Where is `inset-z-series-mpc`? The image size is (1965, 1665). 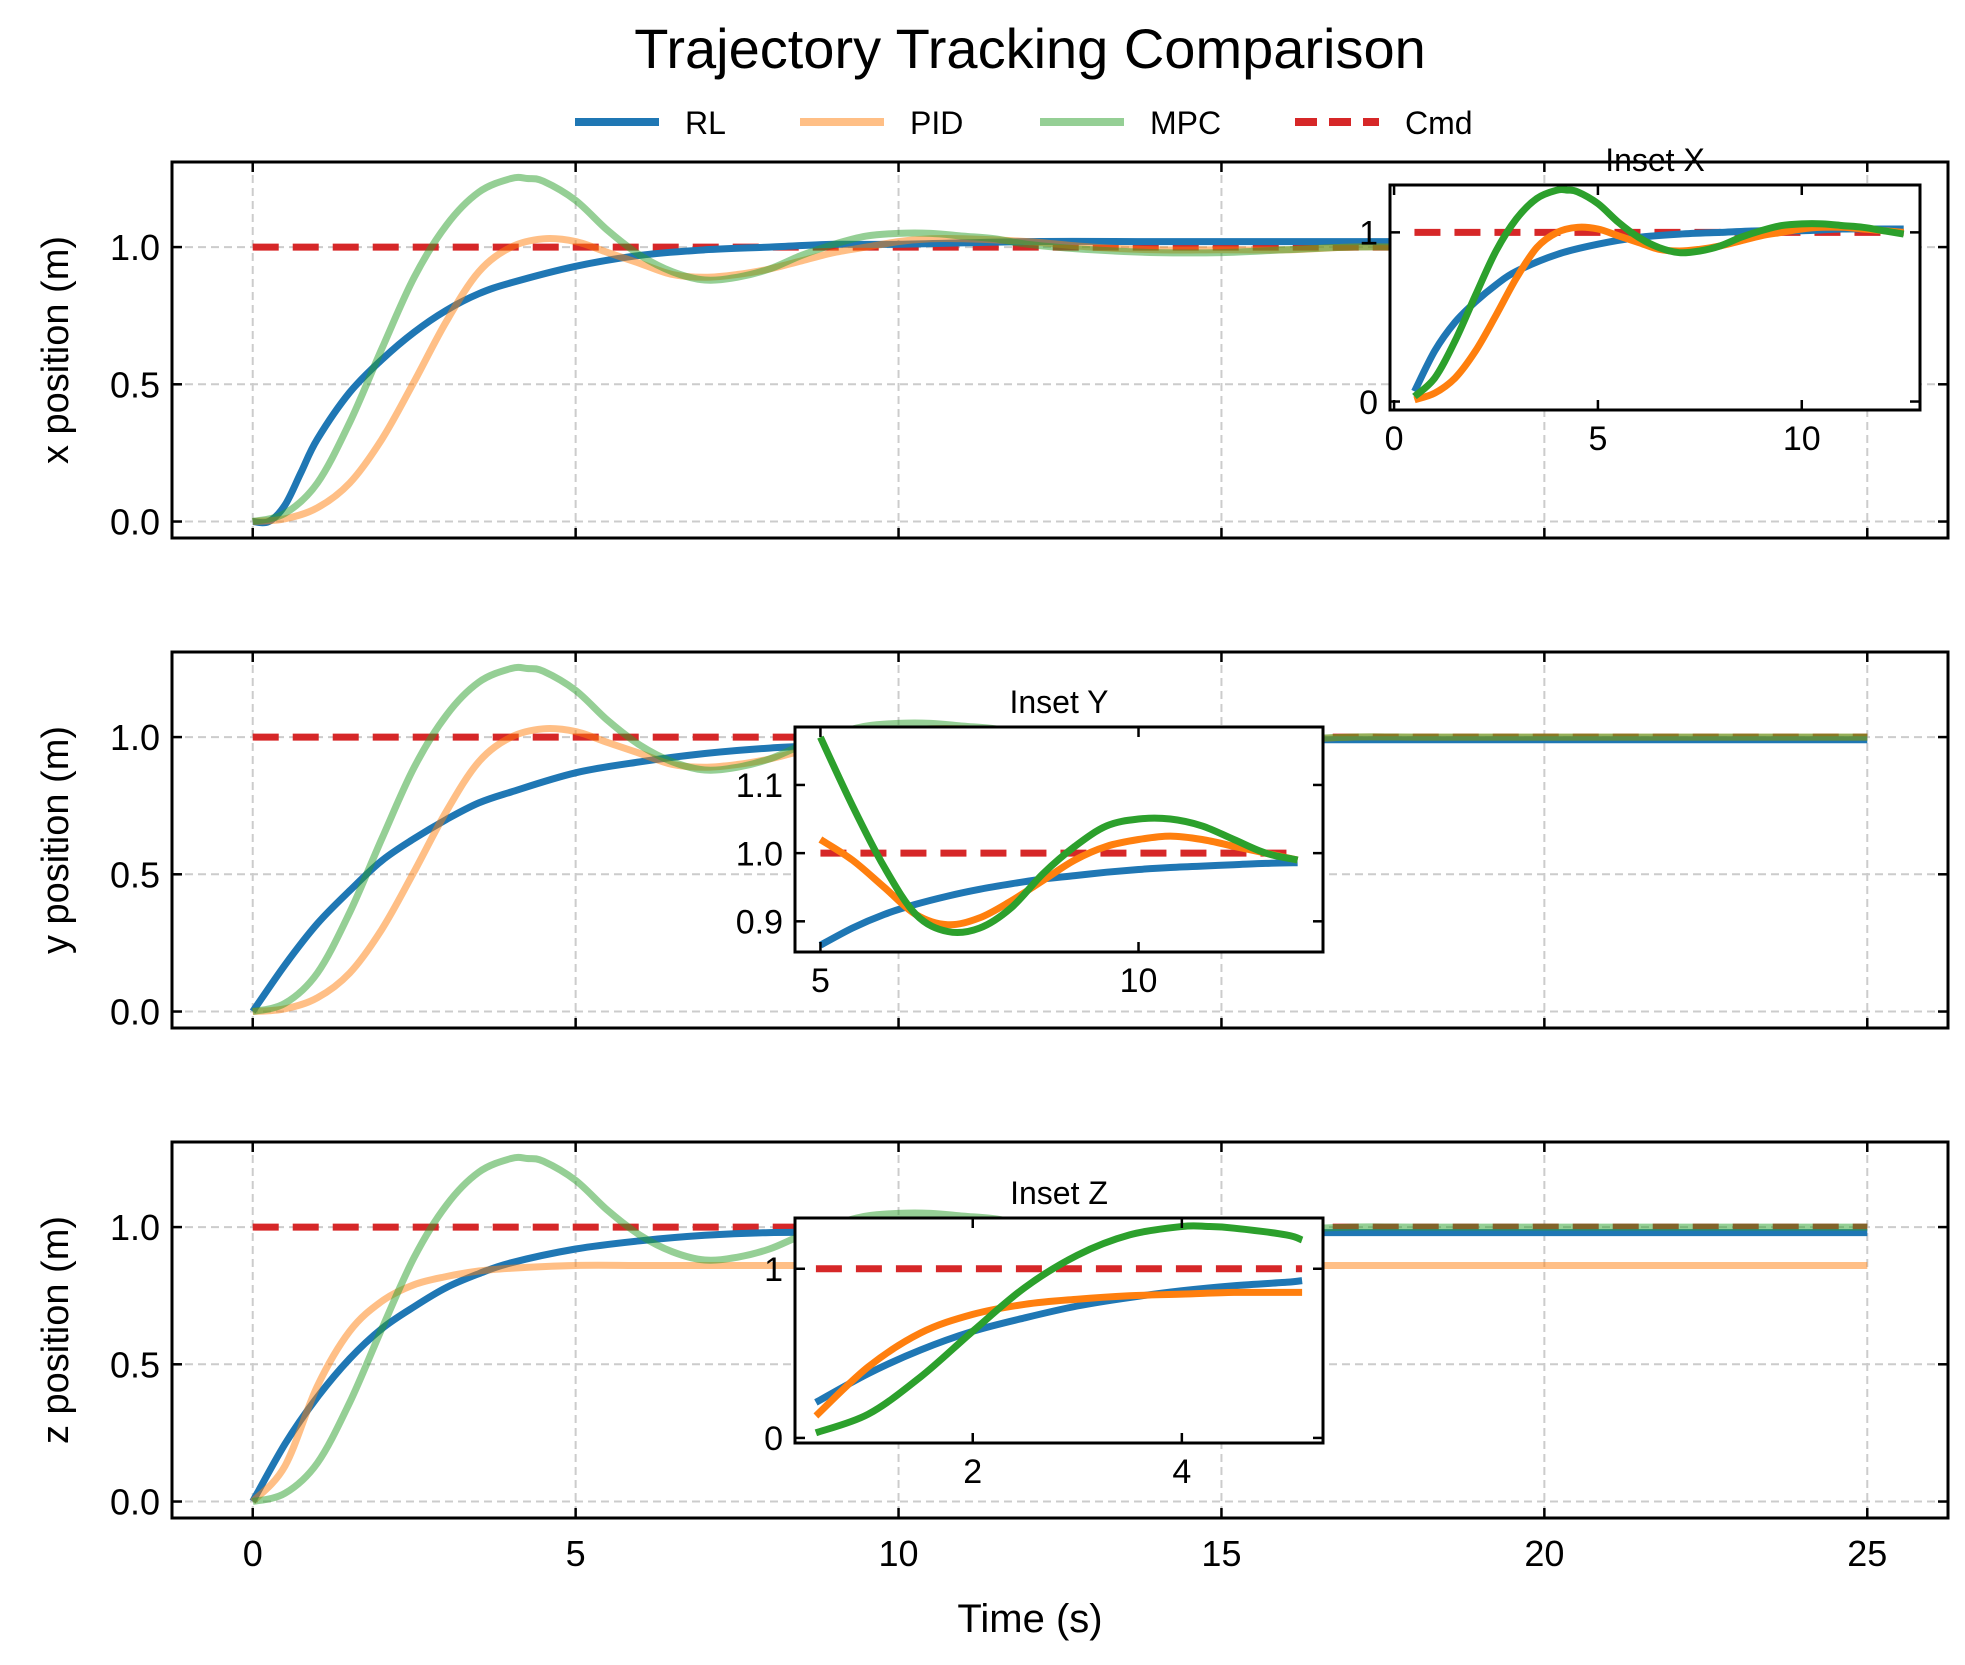 inset-z-series-mpc is located at coordinates (1059, 1329).